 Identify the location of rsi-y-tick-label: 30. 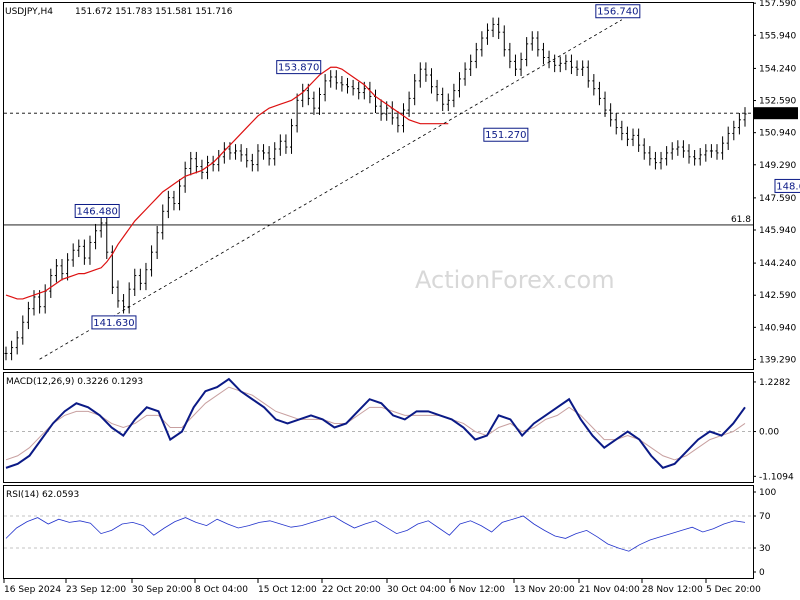
(765, 549).